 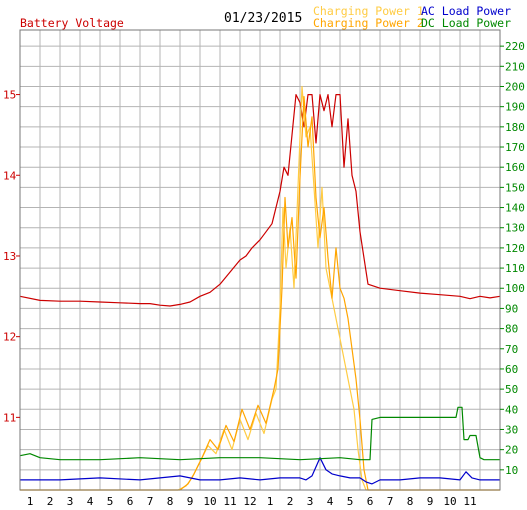 I want to click on right-tick-label: 50, so click(x=511, y=389).